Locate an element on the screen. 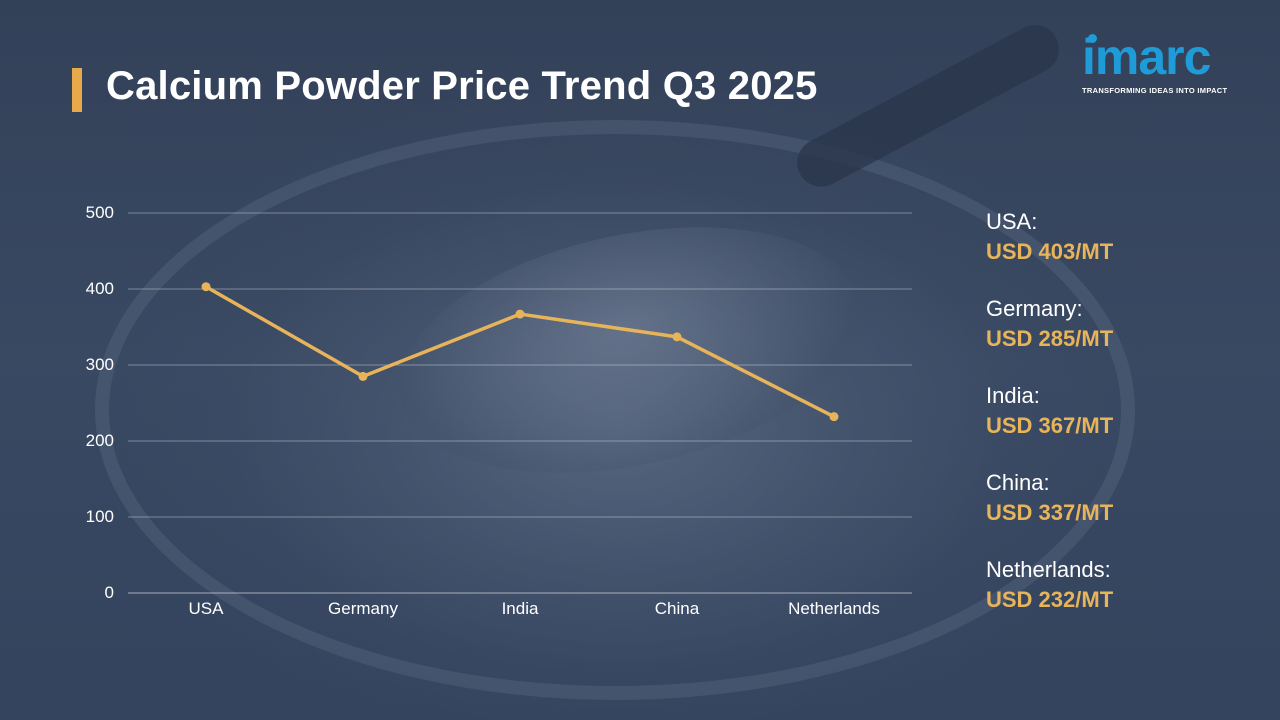 This screenshot has height=720, width=1280. legend-item-netherlands: Netherlands: USD 232/MT is located at coordinates (1049, 599).